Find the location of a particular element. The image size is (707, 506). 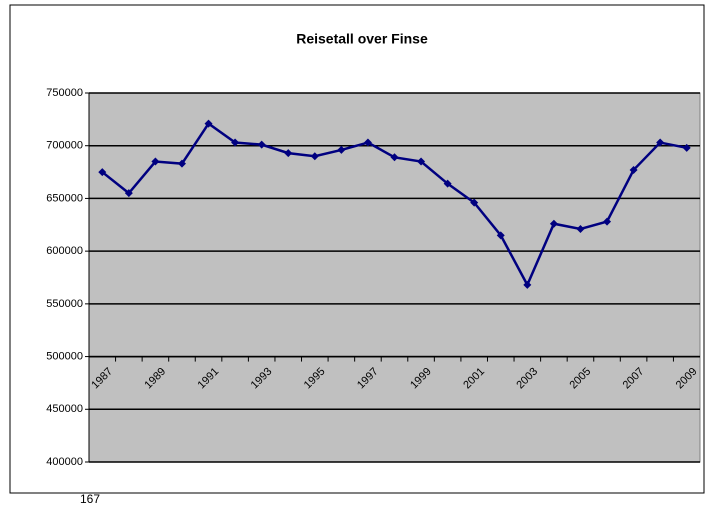

y-tick-label: 500000 is located at coordinates (64, 356).